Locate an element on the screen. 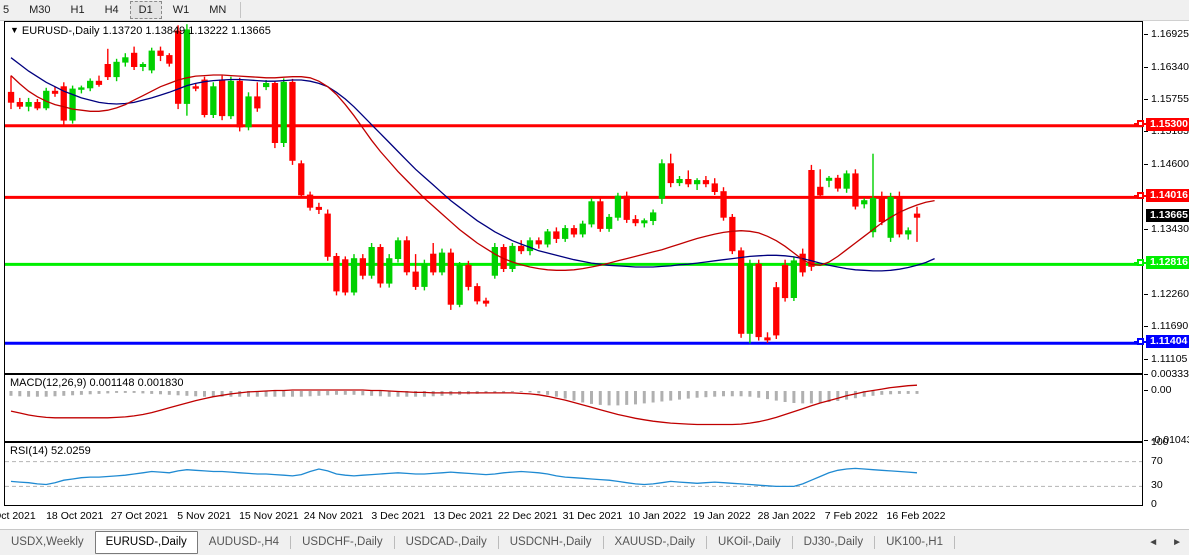  macd-tick-label: -0.01043 is located at coordinates (1170, 440).